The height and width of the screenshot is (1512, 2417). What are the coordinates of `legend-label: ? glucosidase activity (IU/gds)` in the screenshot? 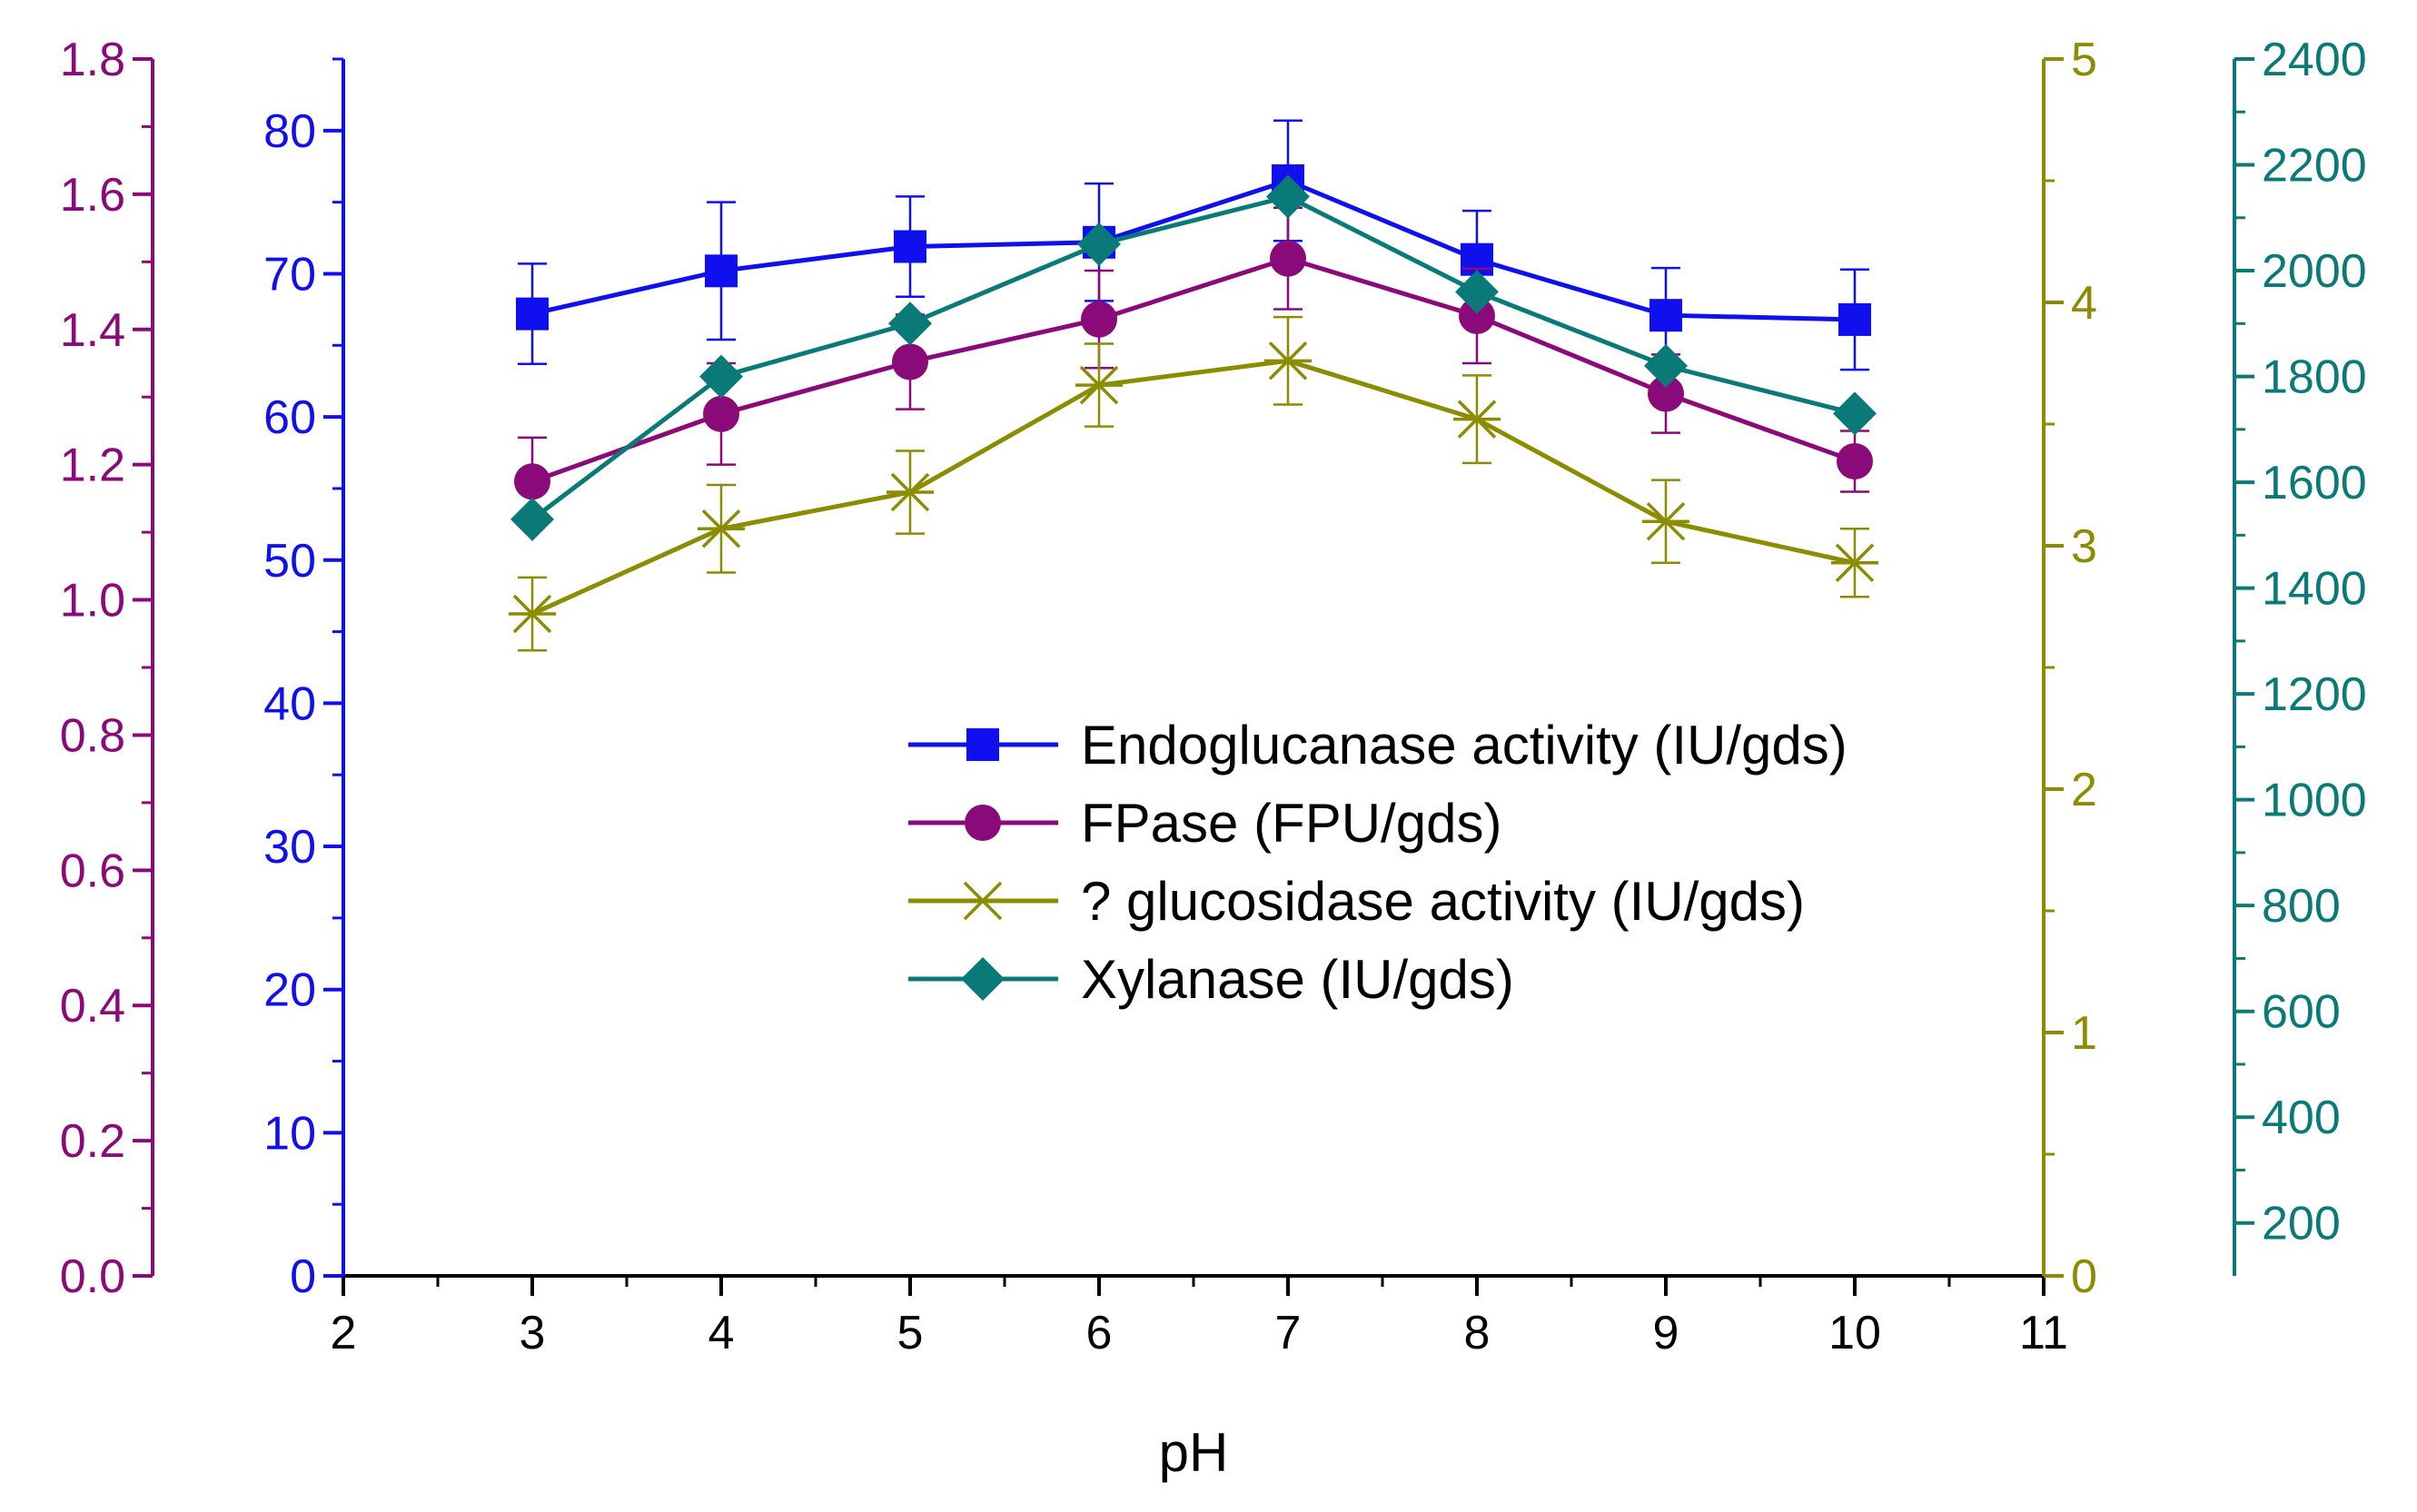 It's located at (1443, 902).